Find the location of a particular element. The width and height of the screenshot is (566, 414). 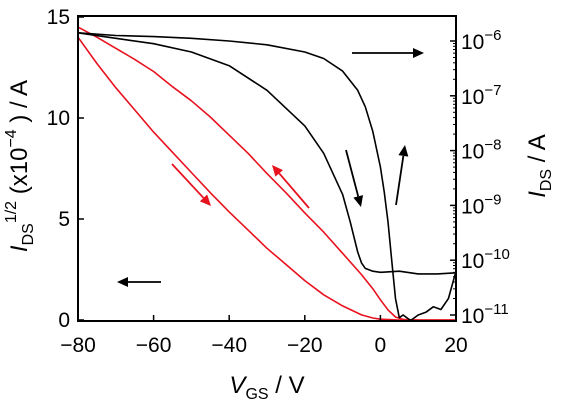

right-y-axis-title: IDS / A is located at coordinates (539, 166).